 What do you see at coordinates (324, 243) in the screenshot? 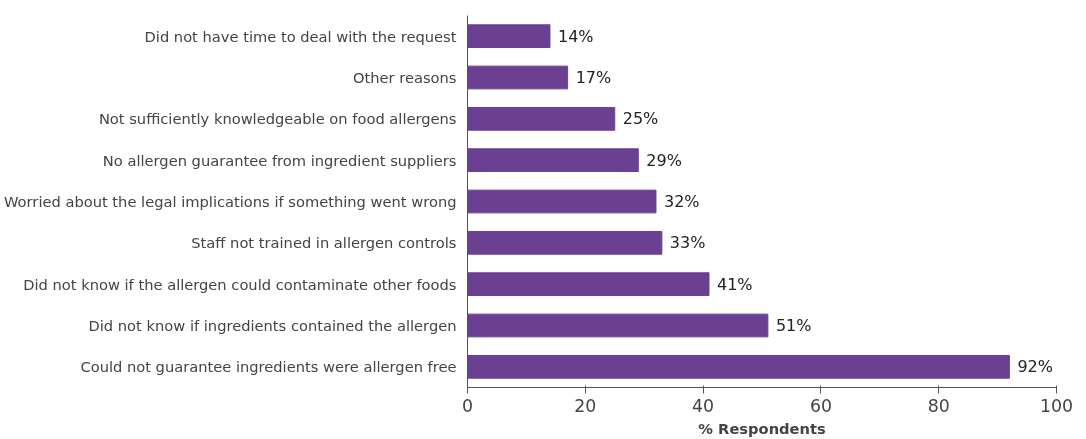
I see `y-tick-label: Staff not trained in allergen controls` at bounding box center [324, 243].